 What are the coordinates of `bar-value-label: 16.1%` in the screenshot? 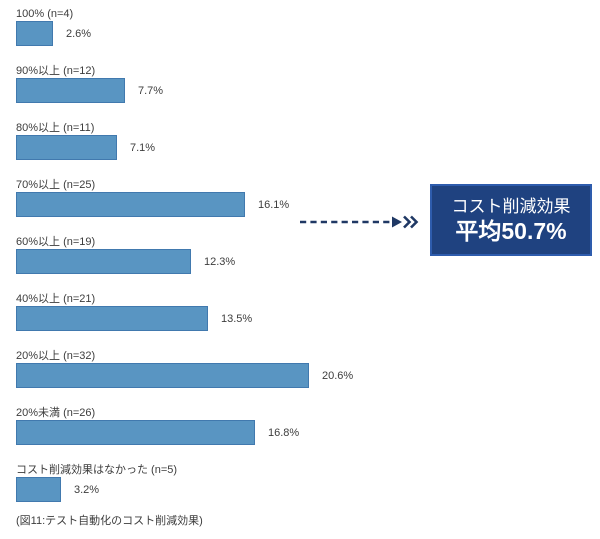 It's located at (274, 204).